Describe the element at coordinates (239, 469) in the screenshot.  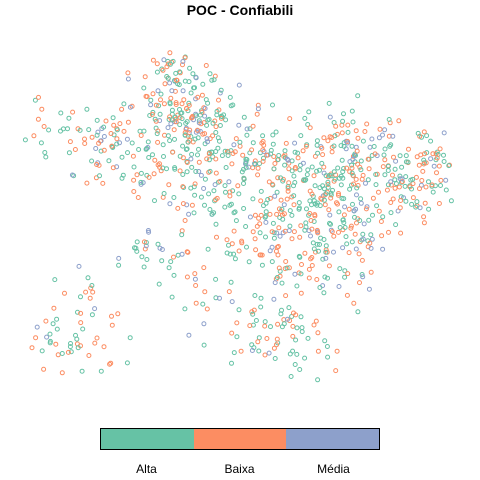
I see `legend-label-baixa: Baixa` at that location.